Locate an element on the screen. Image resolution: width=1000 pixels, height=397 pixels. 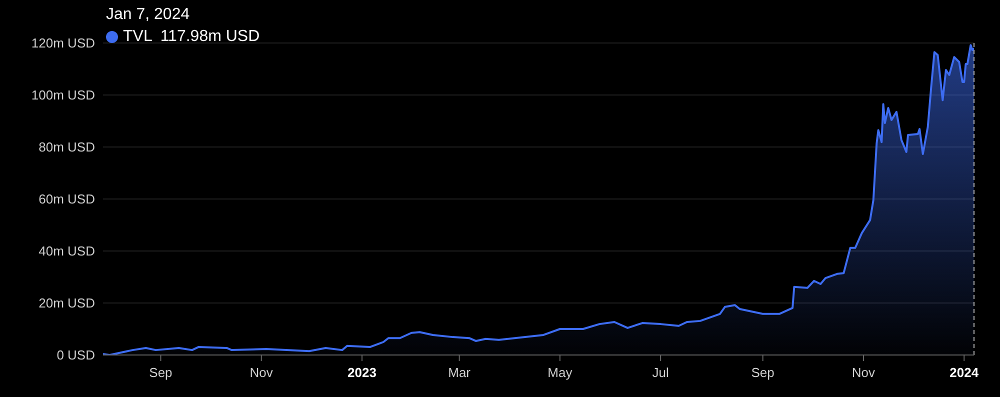
y-tick-label: 40m USD is located at coordinates (66, 251).